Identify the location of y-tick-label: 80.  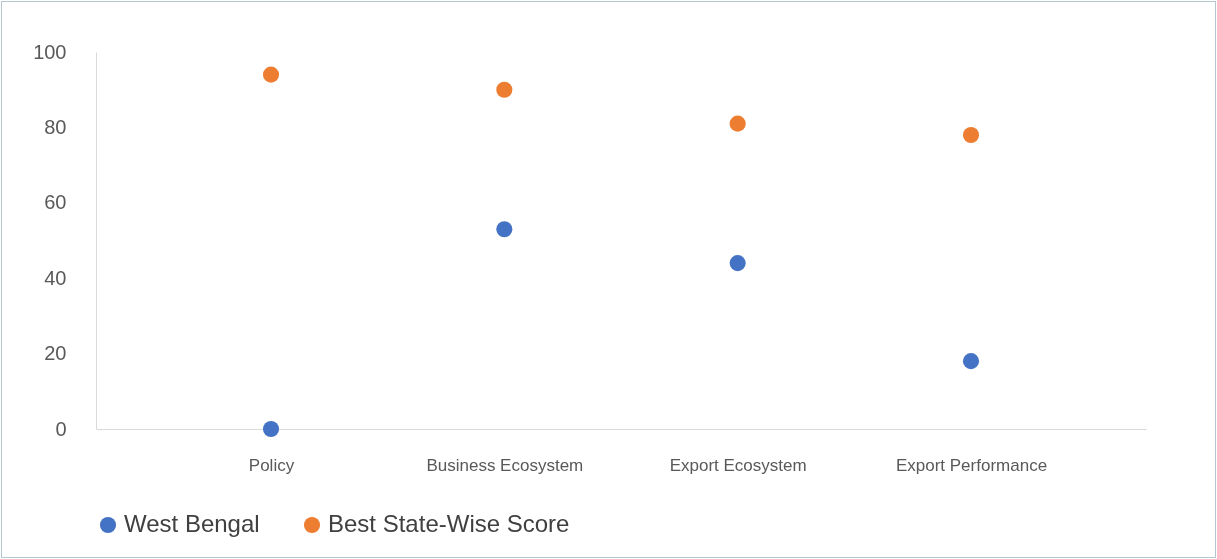
(55, 126).